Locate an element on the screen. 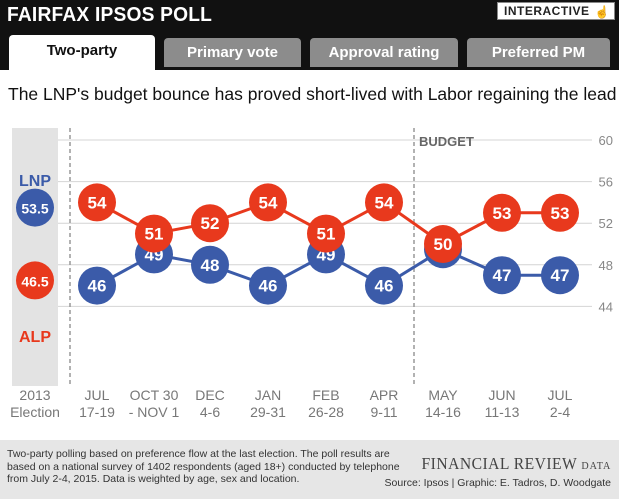 The height and width of the screenshot is (499, 619). tab-two-party: Two-party is located at coordinates (82, 52).